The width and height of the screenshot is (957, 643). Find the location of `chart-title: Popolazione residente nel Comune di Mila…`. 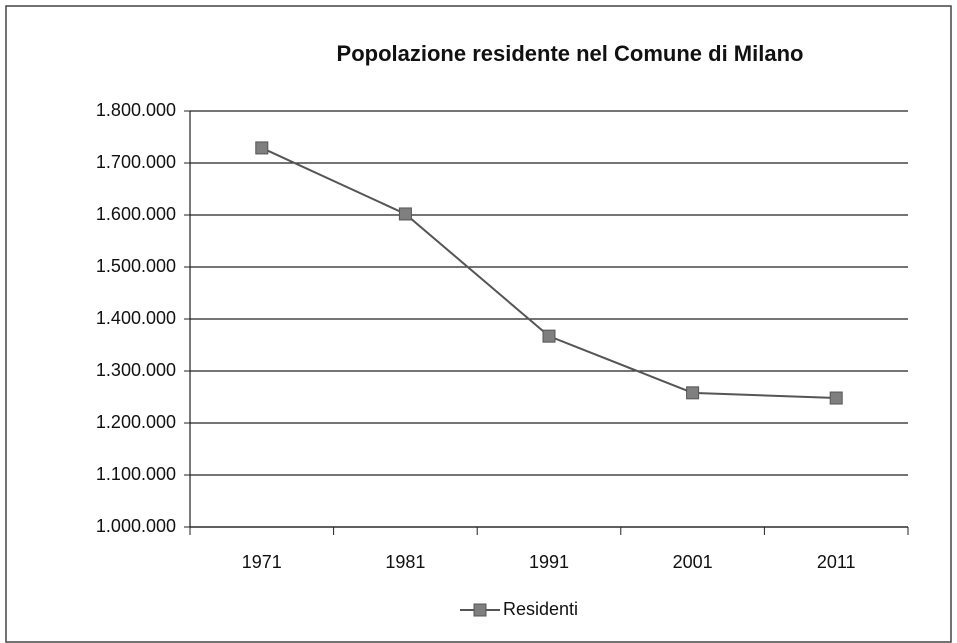

chart-title: Popolazione residente nel Comune di Mila… is located at coordinates (570, 53).